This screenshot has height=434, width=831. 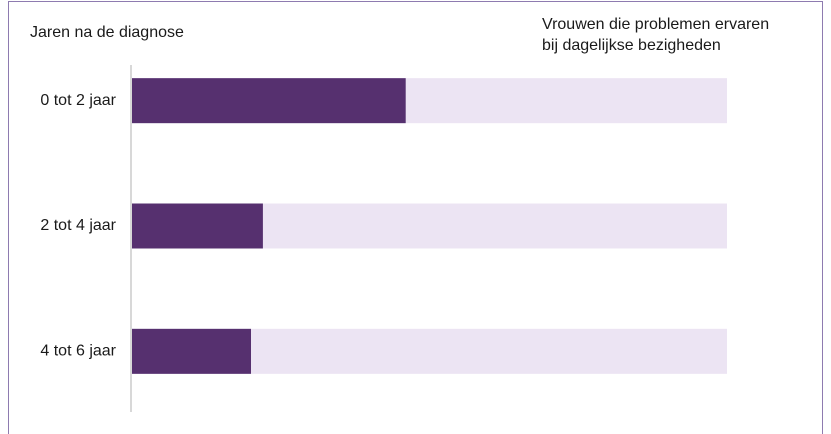 What do you see at coordinates (78, 225) in the screenshot?
I see `category-label: 2 tot 4 jaar` at bounding box center [78, 225].